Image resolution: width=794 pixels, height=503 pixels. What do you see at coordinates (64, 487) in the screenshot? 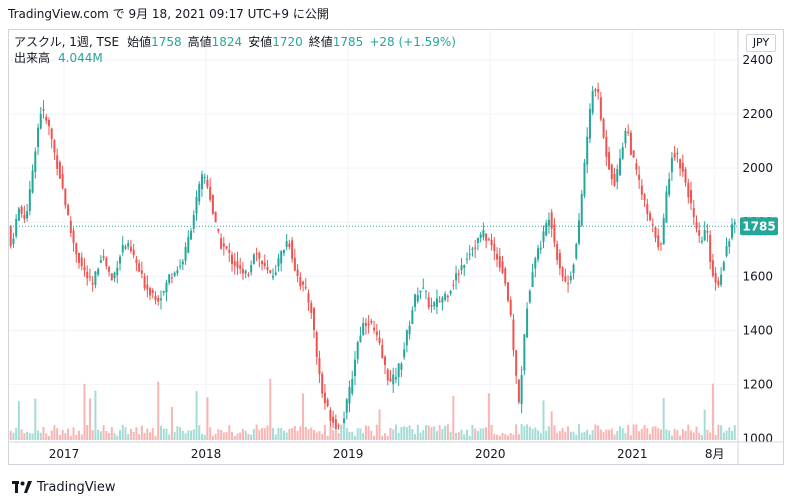
I see `footer-brand: TradingView` at bounding box center [64, 487].